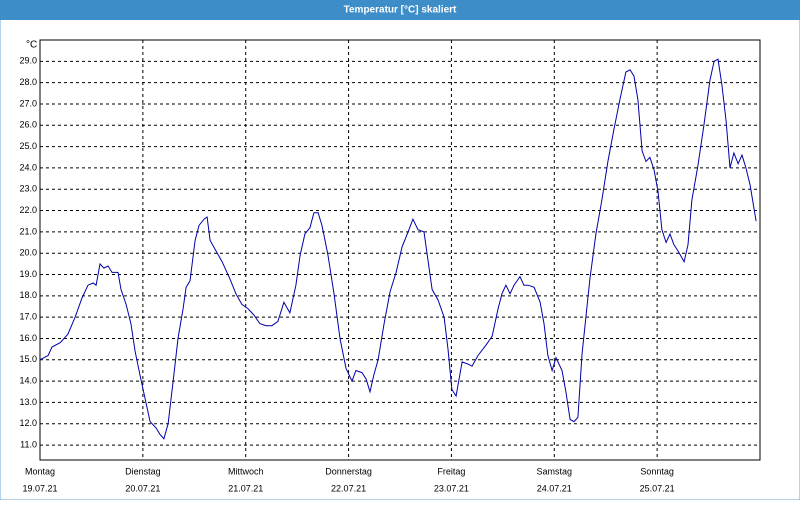 This screenshot has width=800, height=505. What do you see at coordinates (28, 231) in the screenshot?
I see `y-tick-label: 21.0` at bounding box center [28, 231].